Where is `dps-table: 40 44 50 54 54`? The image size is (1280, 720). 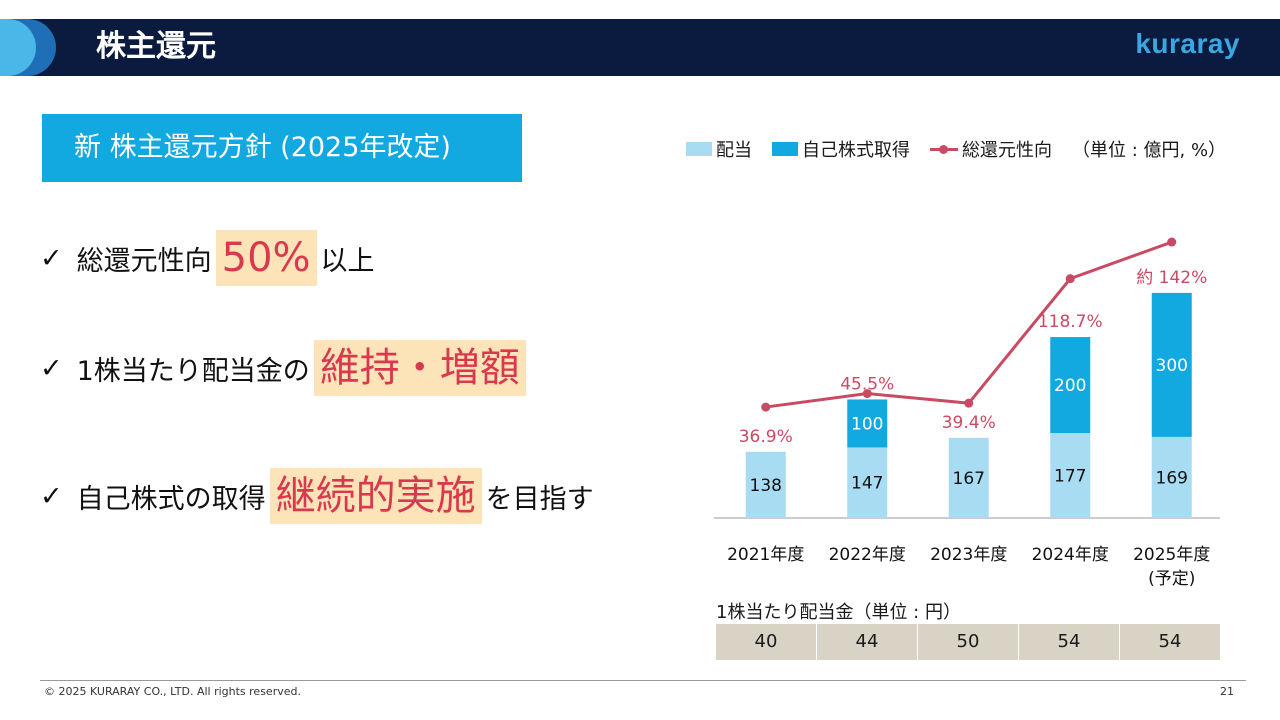 dps-table: 40 44 50 54 54 is located at coordinates (968, 642).